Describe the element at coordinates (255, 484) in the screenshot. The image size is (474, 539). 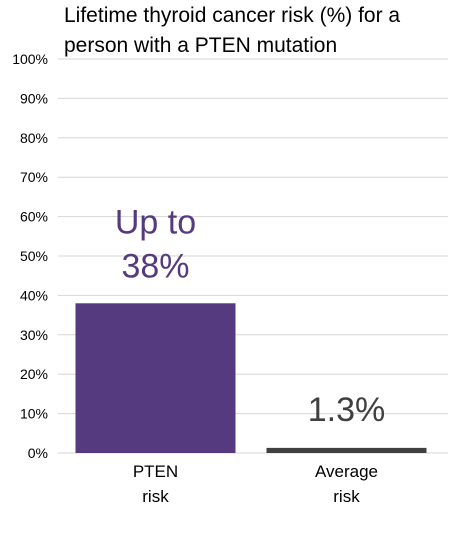
I see `category-labels: PTEN risk Average risk` at that location.